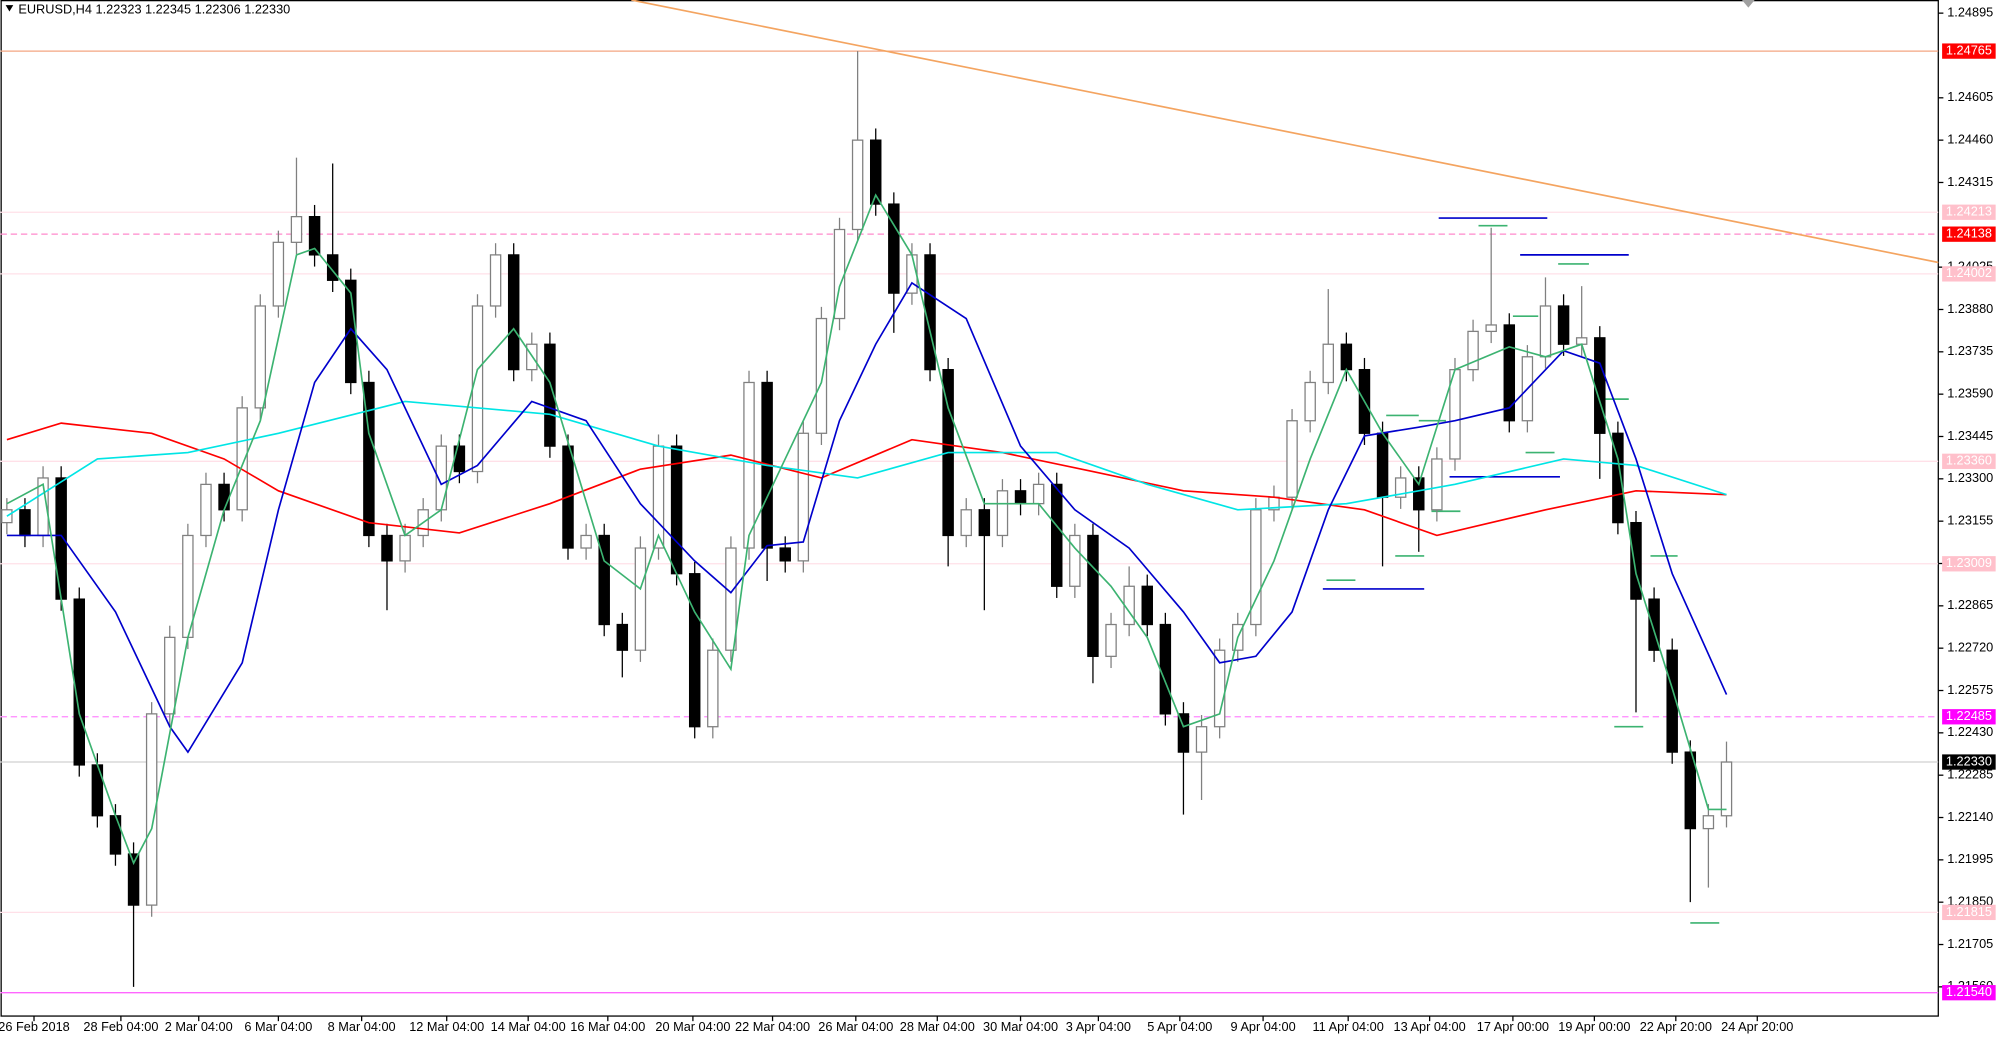 The height and width of the screenshot is (1039, 2000). Describe the element at coordinates (1676, 1026) in the screenshot. I see `x-tick-label: 22 Apr 20:00` at that location.